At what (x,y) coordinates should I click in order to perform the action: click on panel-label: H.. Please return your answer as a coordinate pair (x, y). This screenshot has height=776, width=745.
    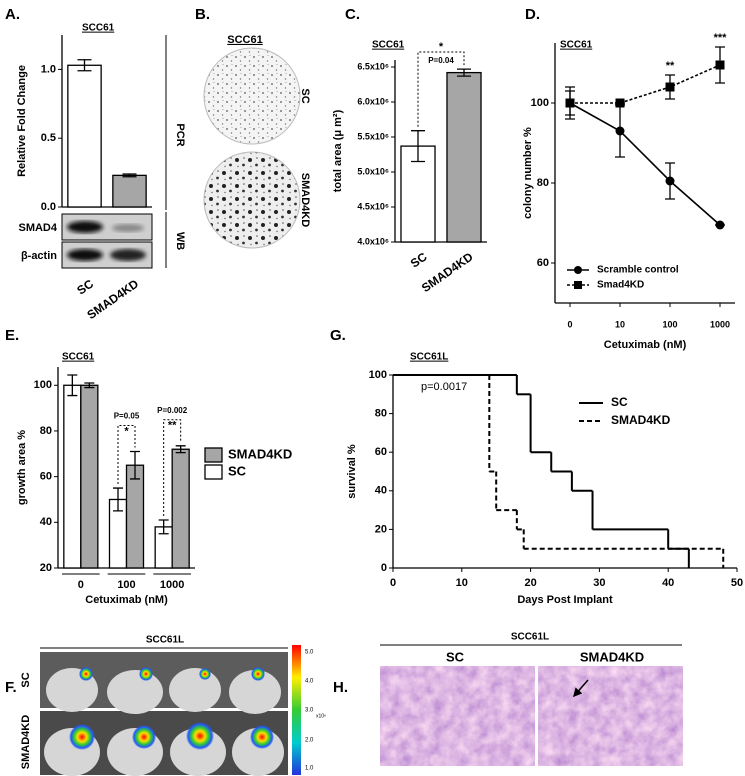
    Looking at the image, I should click on (340, 687).